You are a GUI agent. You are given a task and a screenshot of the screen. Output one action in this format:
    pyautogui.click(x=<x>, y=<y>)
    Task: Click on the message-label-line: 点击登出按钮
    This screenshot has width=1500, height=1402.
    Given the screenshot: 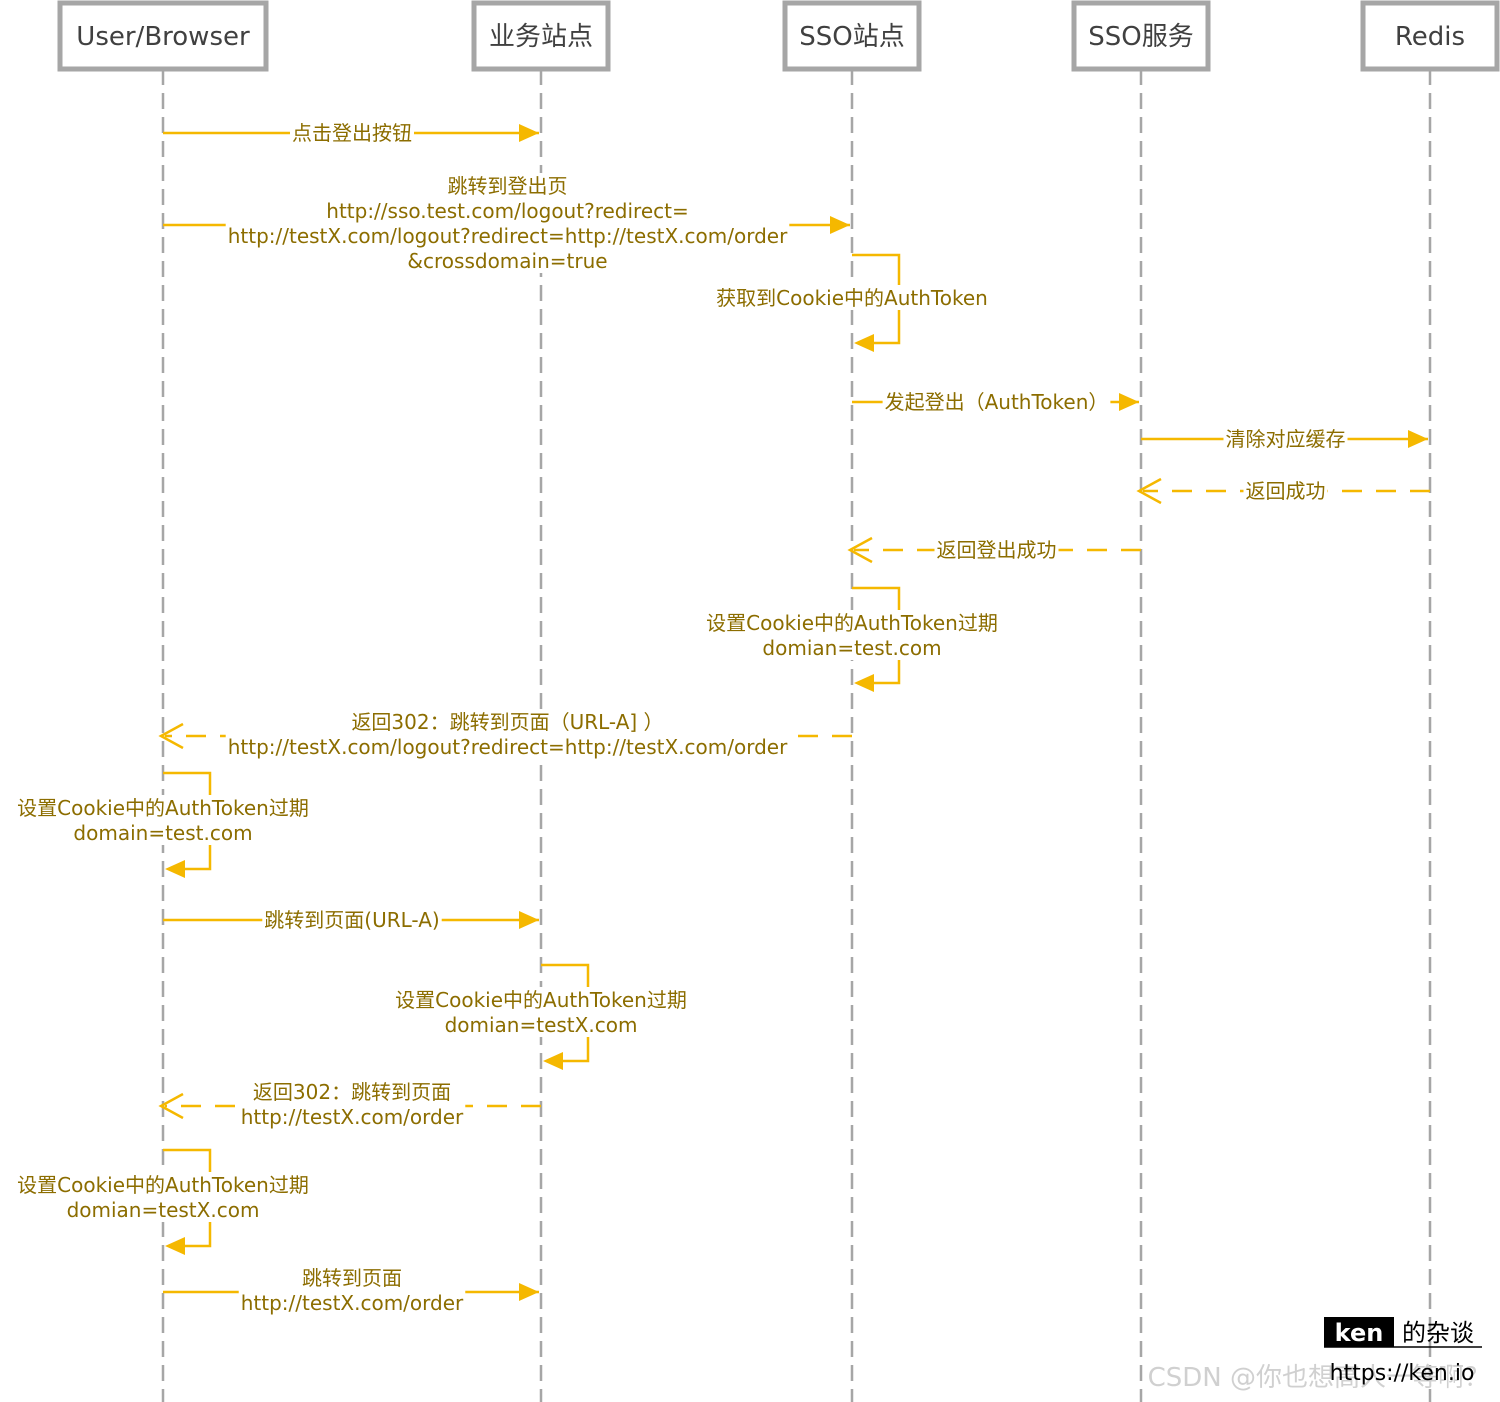 What is the action you would take?
    pyautogui.click(x=352, y=133)
    